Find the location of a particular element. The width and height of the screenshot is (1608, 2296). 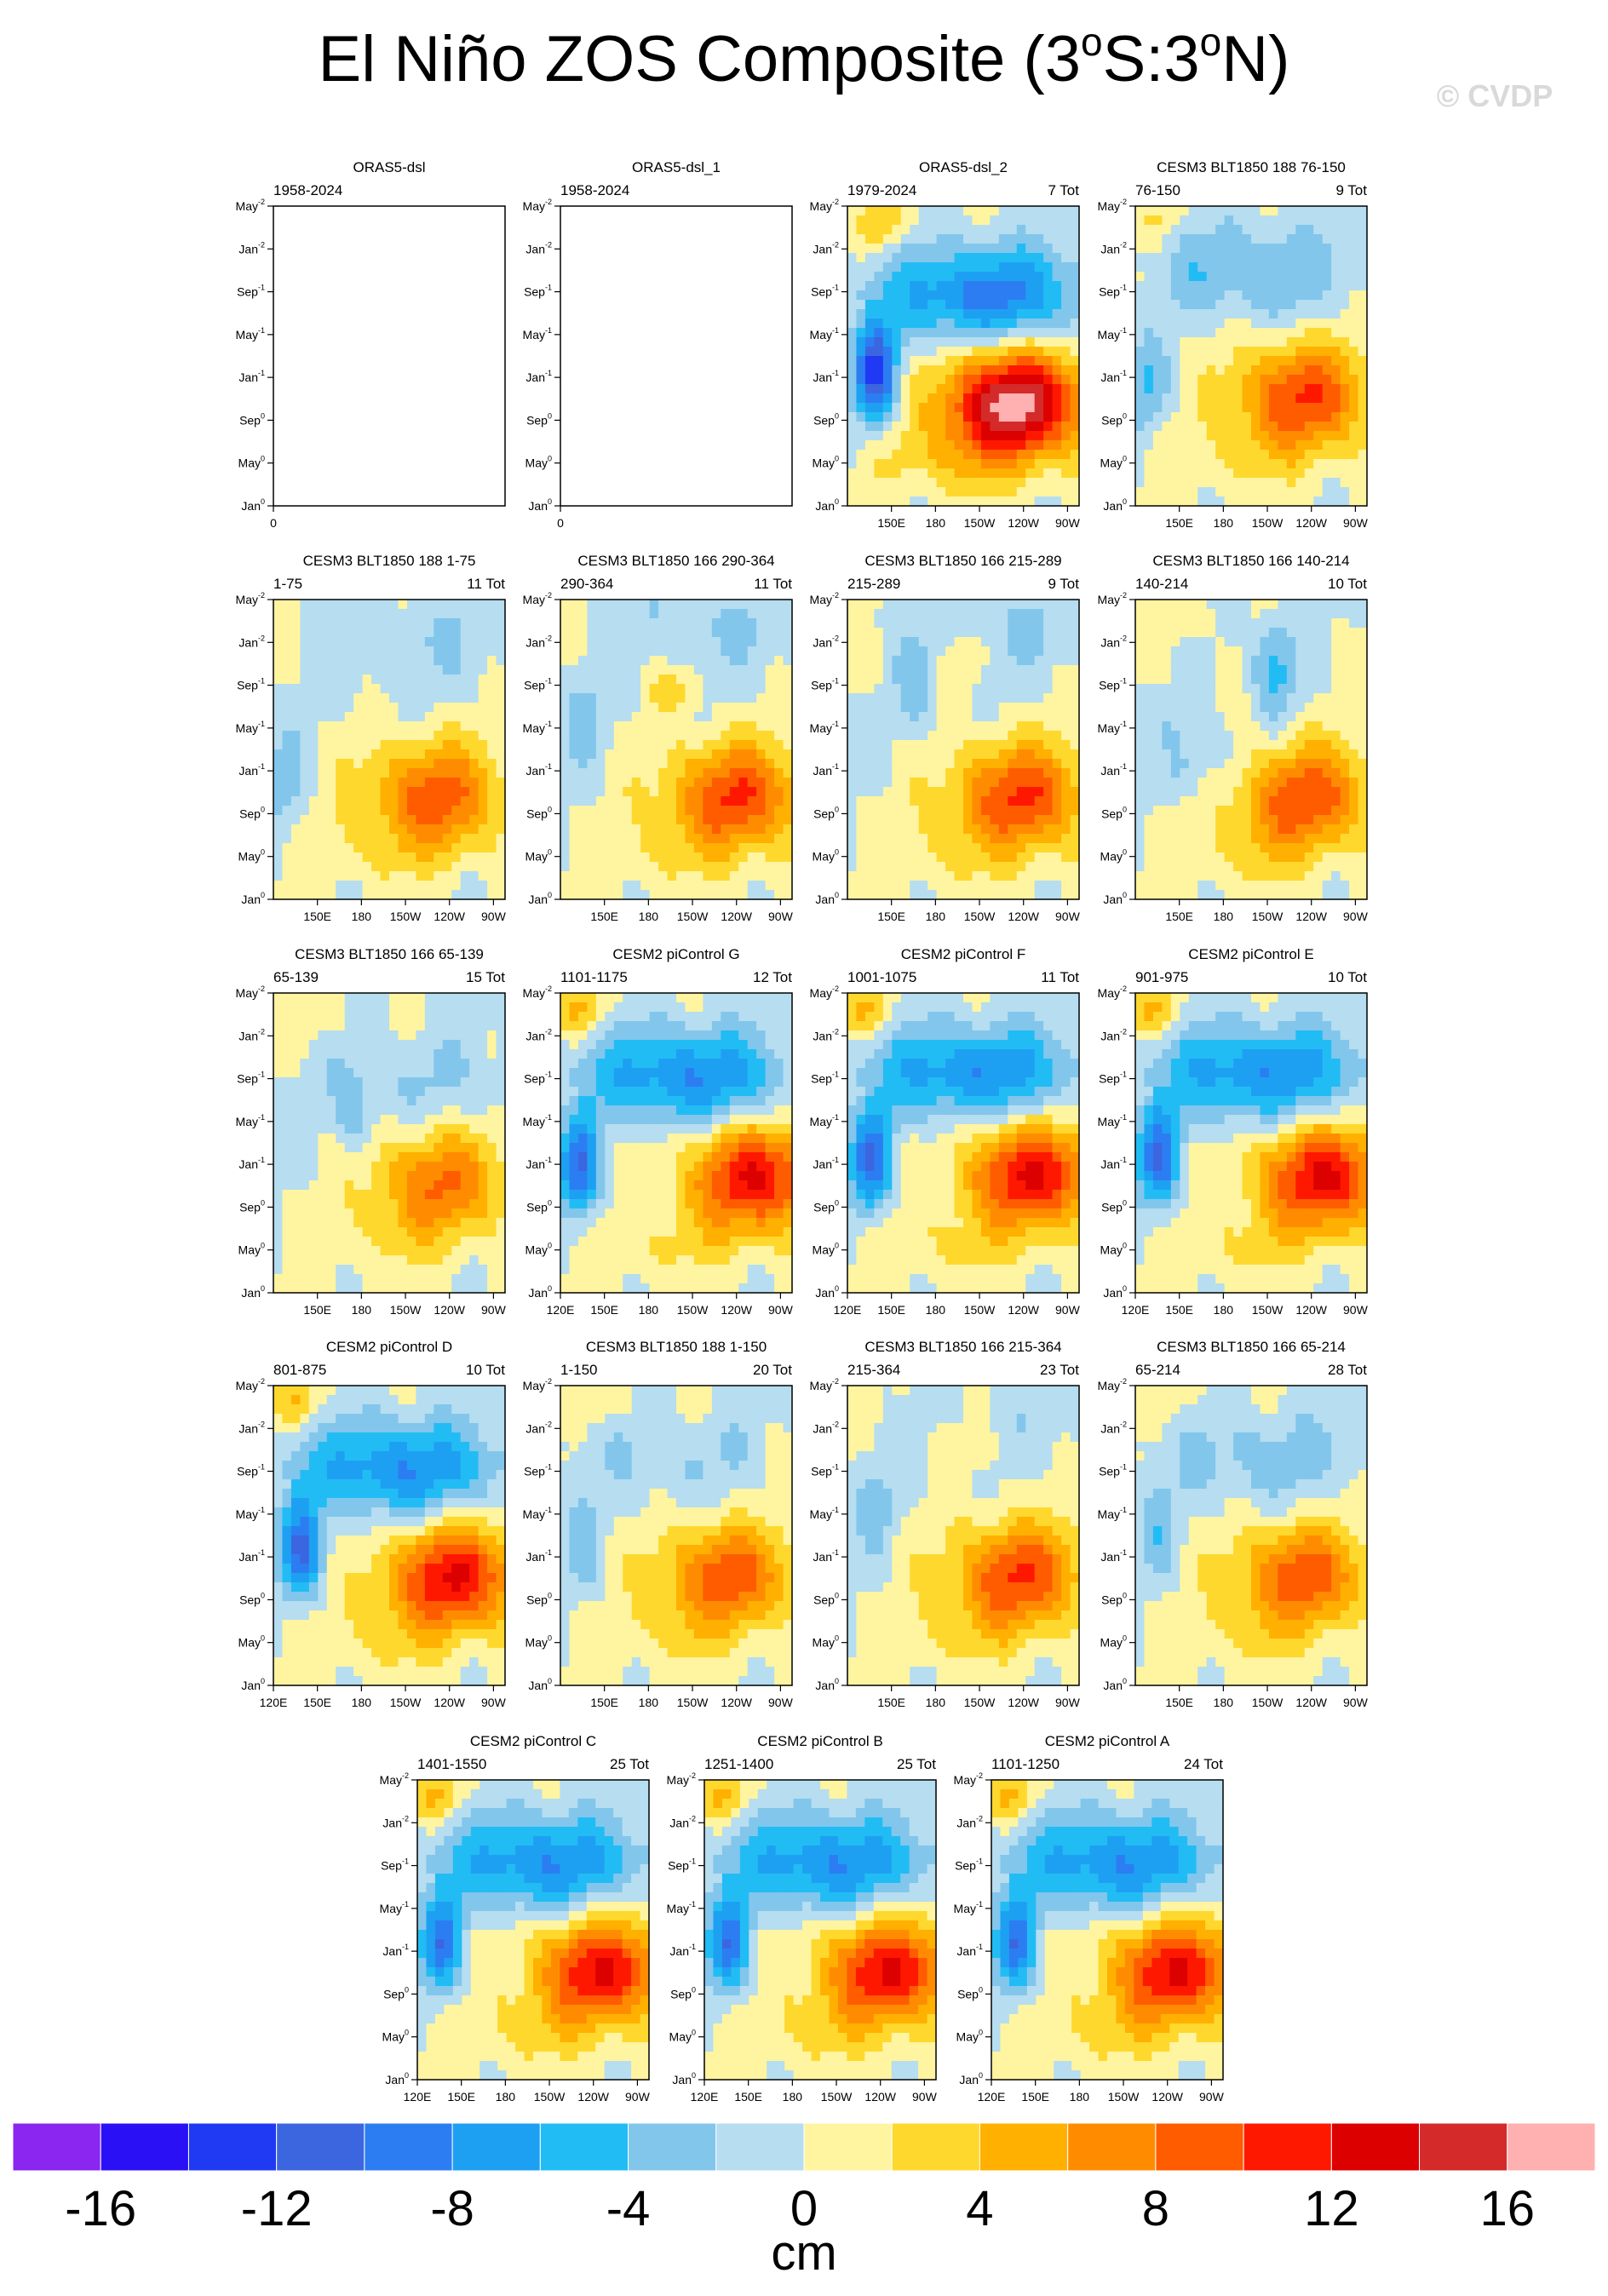

y-tick-label: May0 is located at coordinates (826, 462).